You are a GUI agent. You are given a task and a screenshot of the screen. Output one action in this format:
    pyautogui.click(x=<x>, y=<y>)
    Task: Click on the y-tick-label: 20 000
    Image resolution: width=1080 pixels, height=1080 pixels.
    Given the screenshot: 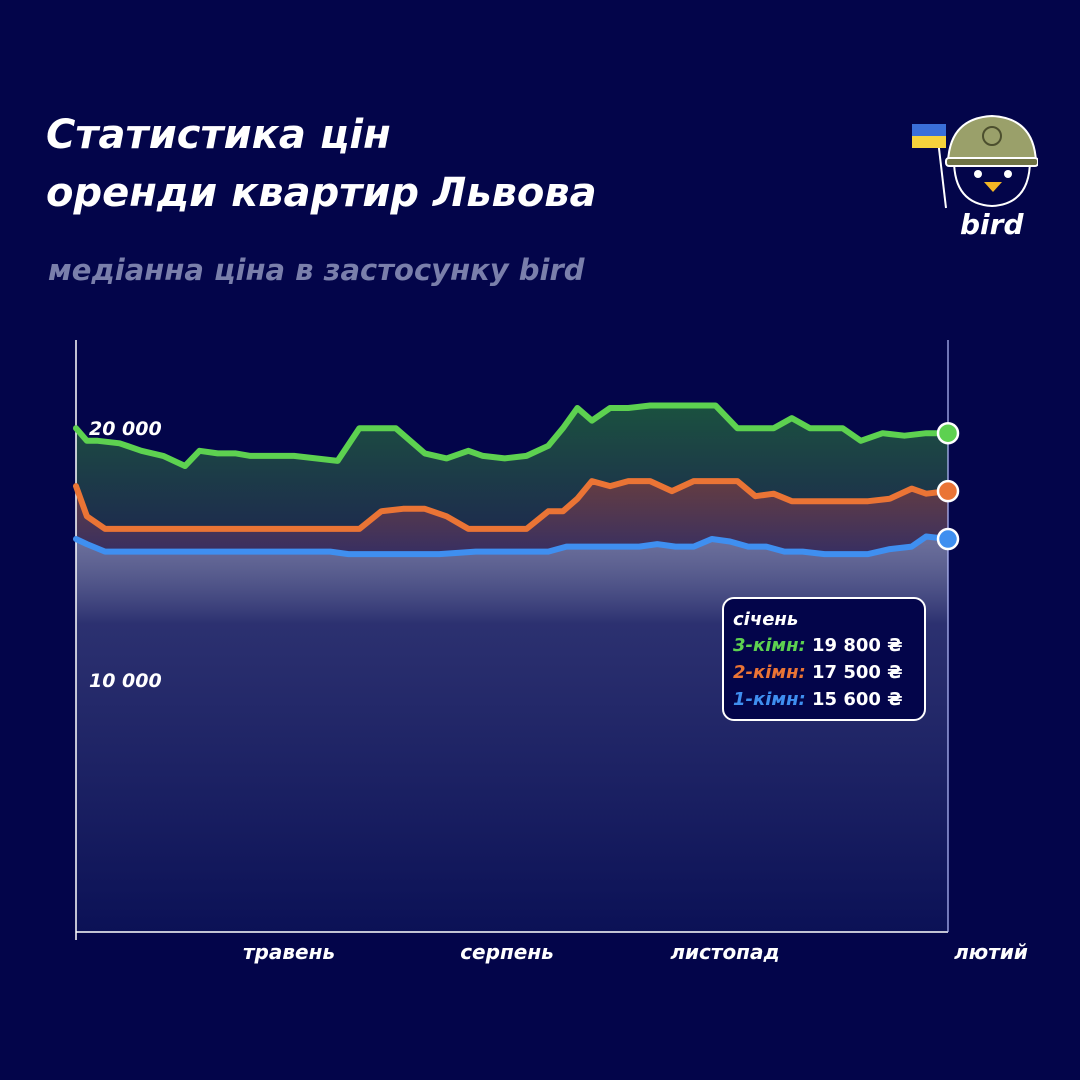 What is the action you would take?
    pyautogui.click(x=125, y=429)
    